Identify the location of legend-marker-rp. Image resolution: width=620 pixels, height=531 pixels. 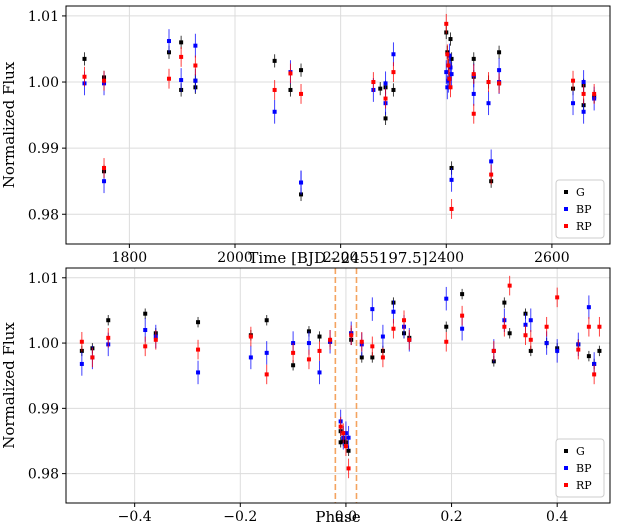
(566, 226).